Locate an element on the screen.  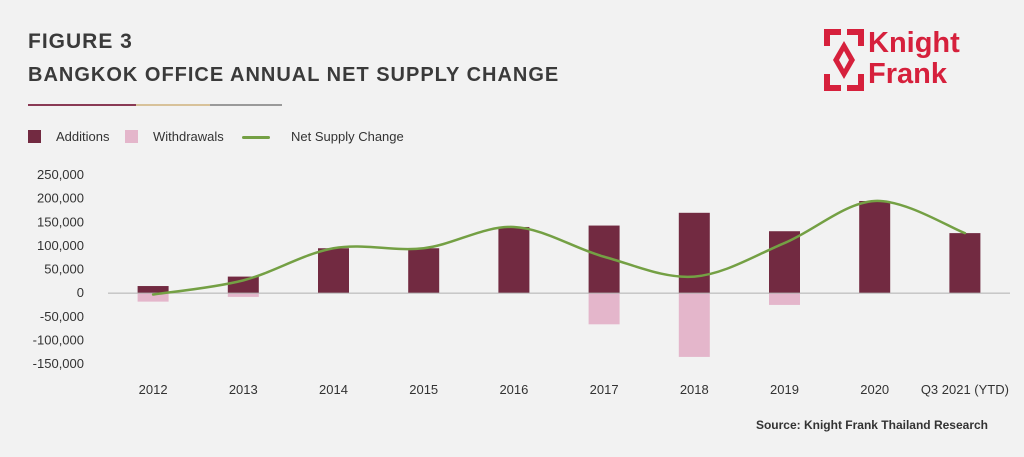
logo-wordmark: Knight Frank is located at coordinates (914, 59).